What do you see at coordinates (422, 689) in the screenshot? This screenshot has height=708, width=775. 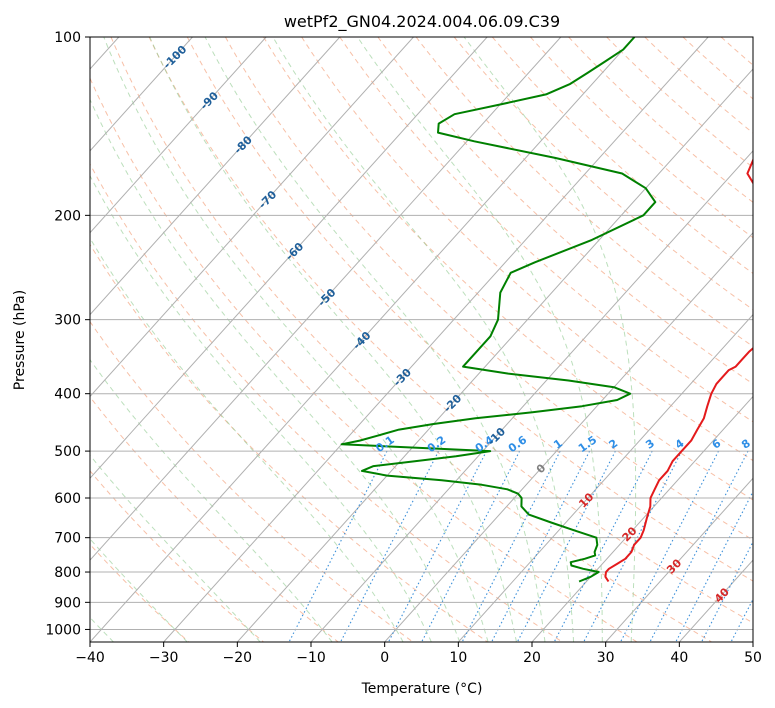 I see `x-axis-label: Temperature (°C)` at bounding box center [422, 689].